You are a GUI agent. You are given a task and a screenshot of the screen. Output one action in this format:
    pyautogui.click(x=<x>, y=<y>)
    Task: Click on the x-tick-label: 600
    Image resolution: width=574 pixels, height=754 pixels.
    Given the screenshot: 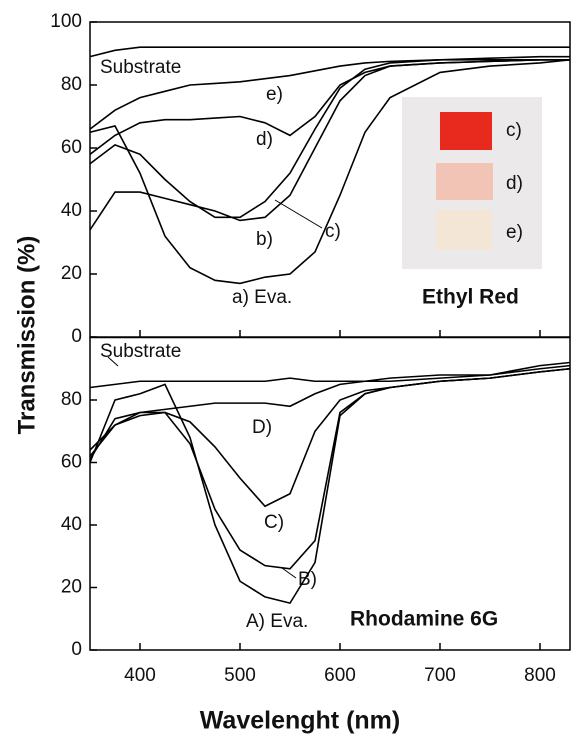 What is the action you would take?
    pyautogui.click(x=340, y=675)
    